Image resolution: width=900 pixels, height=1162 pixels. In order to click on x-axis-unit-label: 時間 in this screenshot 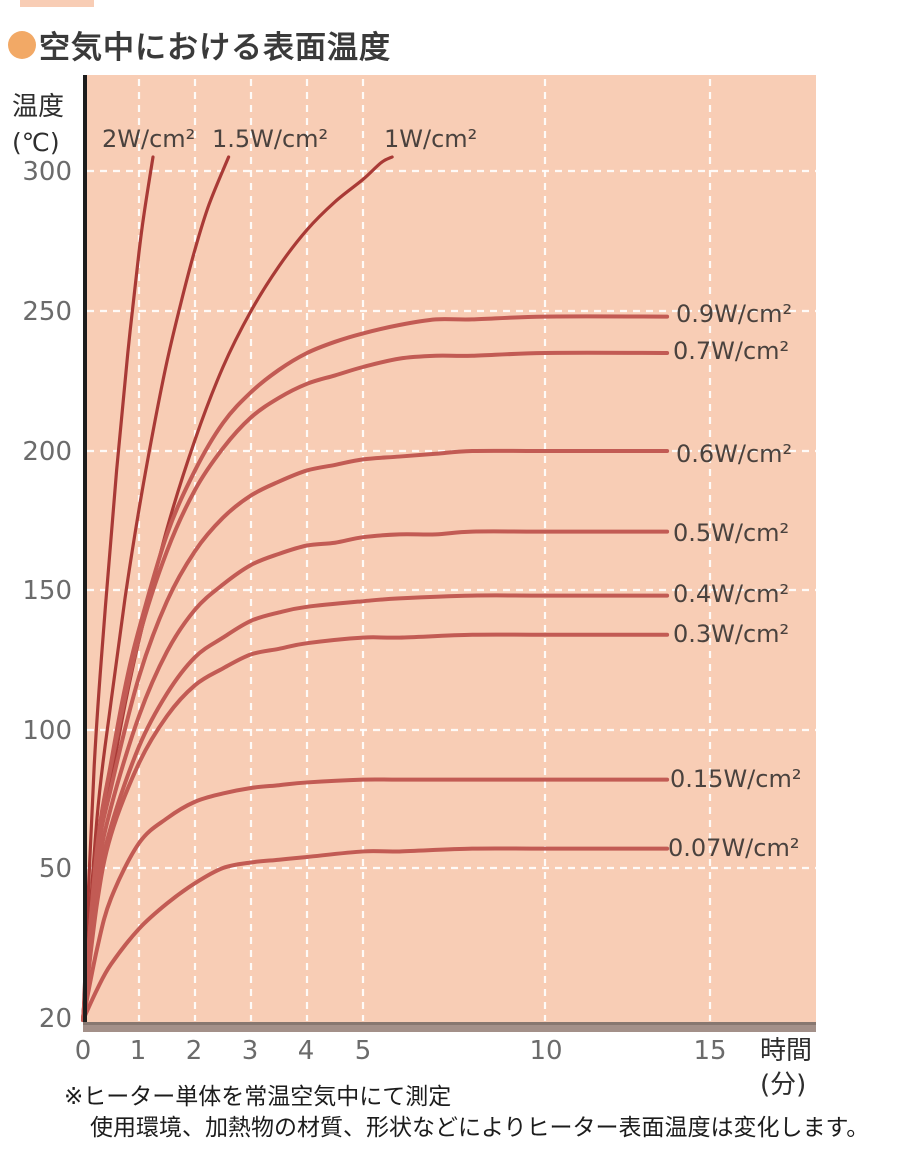, I will do `click(786, 1051)`.